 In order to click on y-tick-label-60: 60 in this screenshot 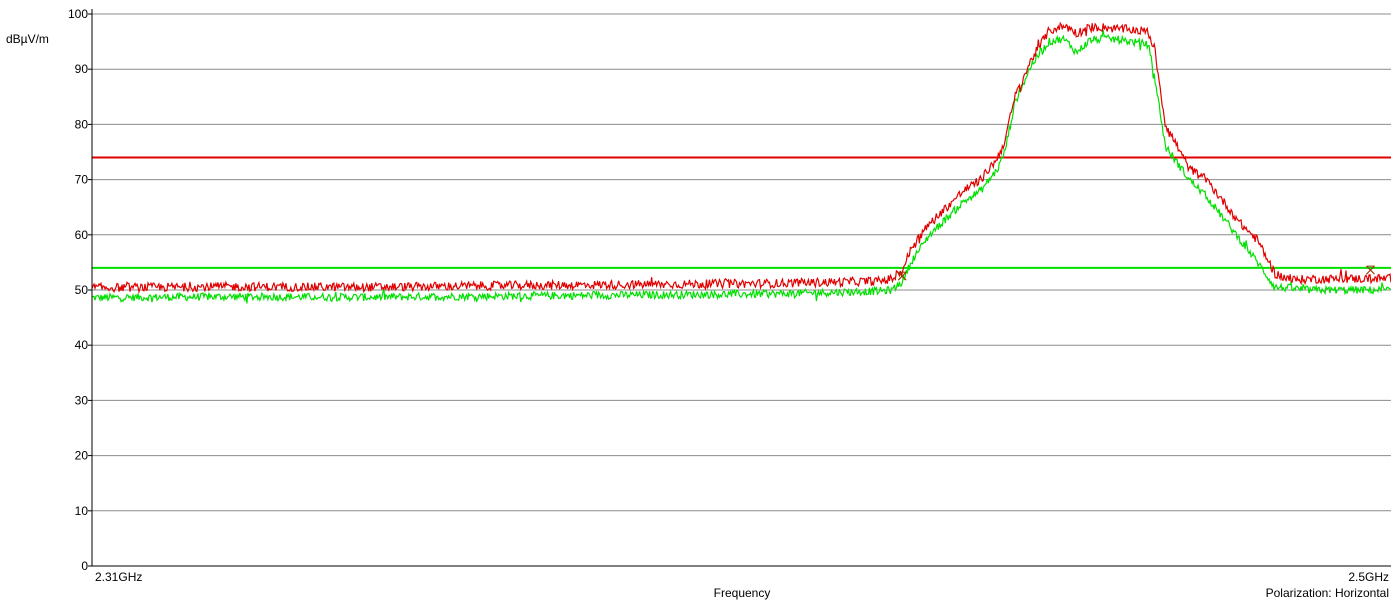, I will do `click(82, 235)`.